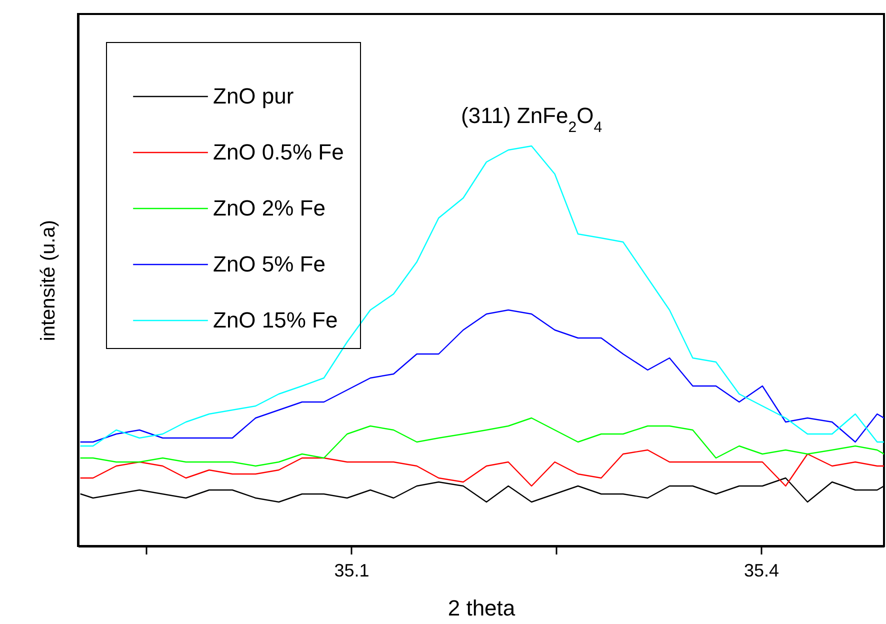 The width and height of the screenshot is (886, 624). Describe the element at coordinates (269, 264) in the screenshot. I see `legend-label: ZnO 5% Fe` at that location.